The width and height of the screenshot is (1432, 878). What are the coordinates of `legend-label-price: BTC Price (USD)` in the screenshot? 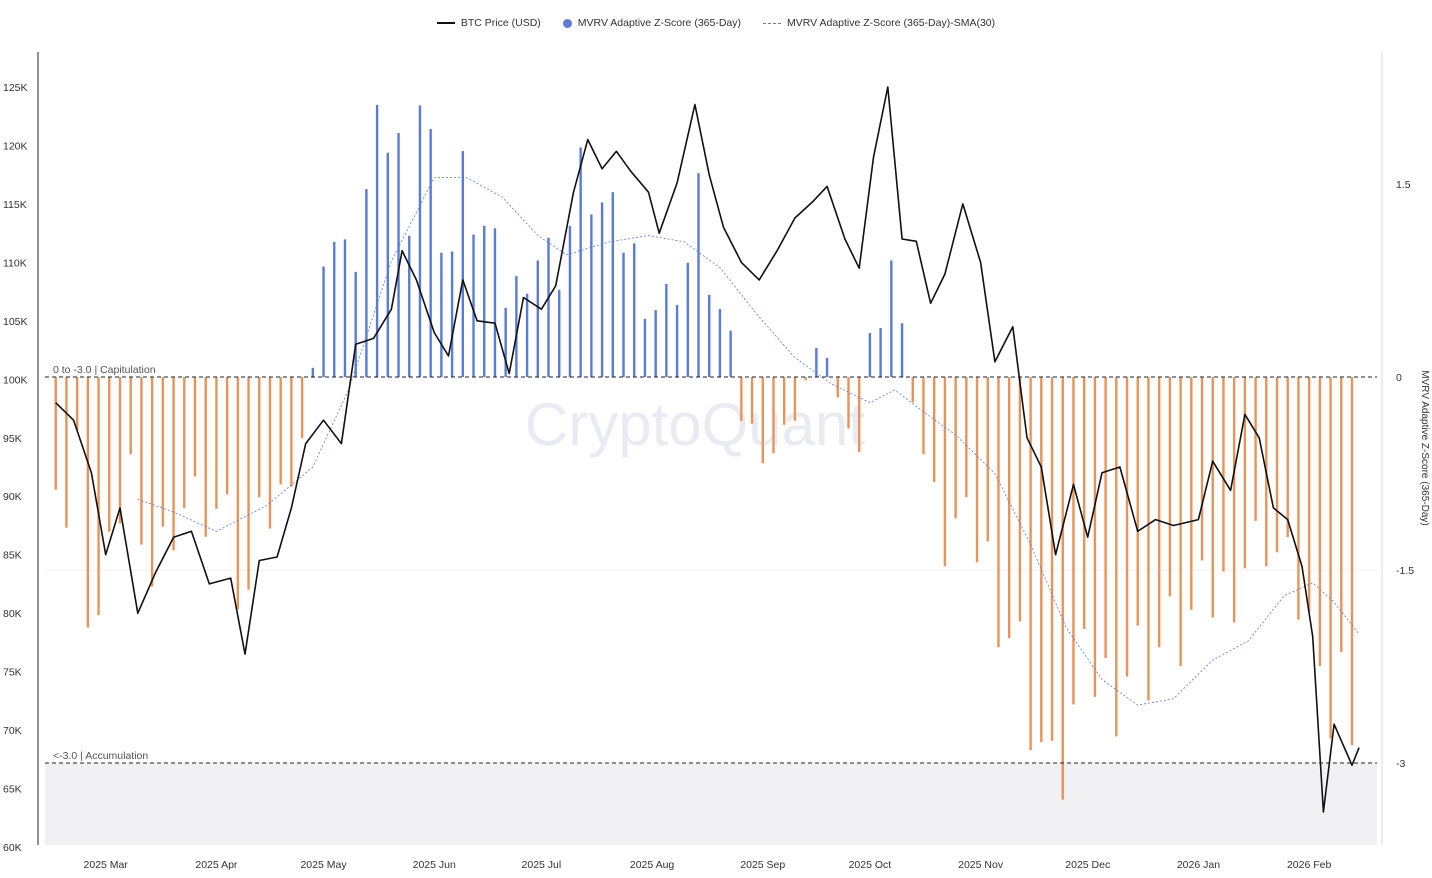 It's located at (500, 23).